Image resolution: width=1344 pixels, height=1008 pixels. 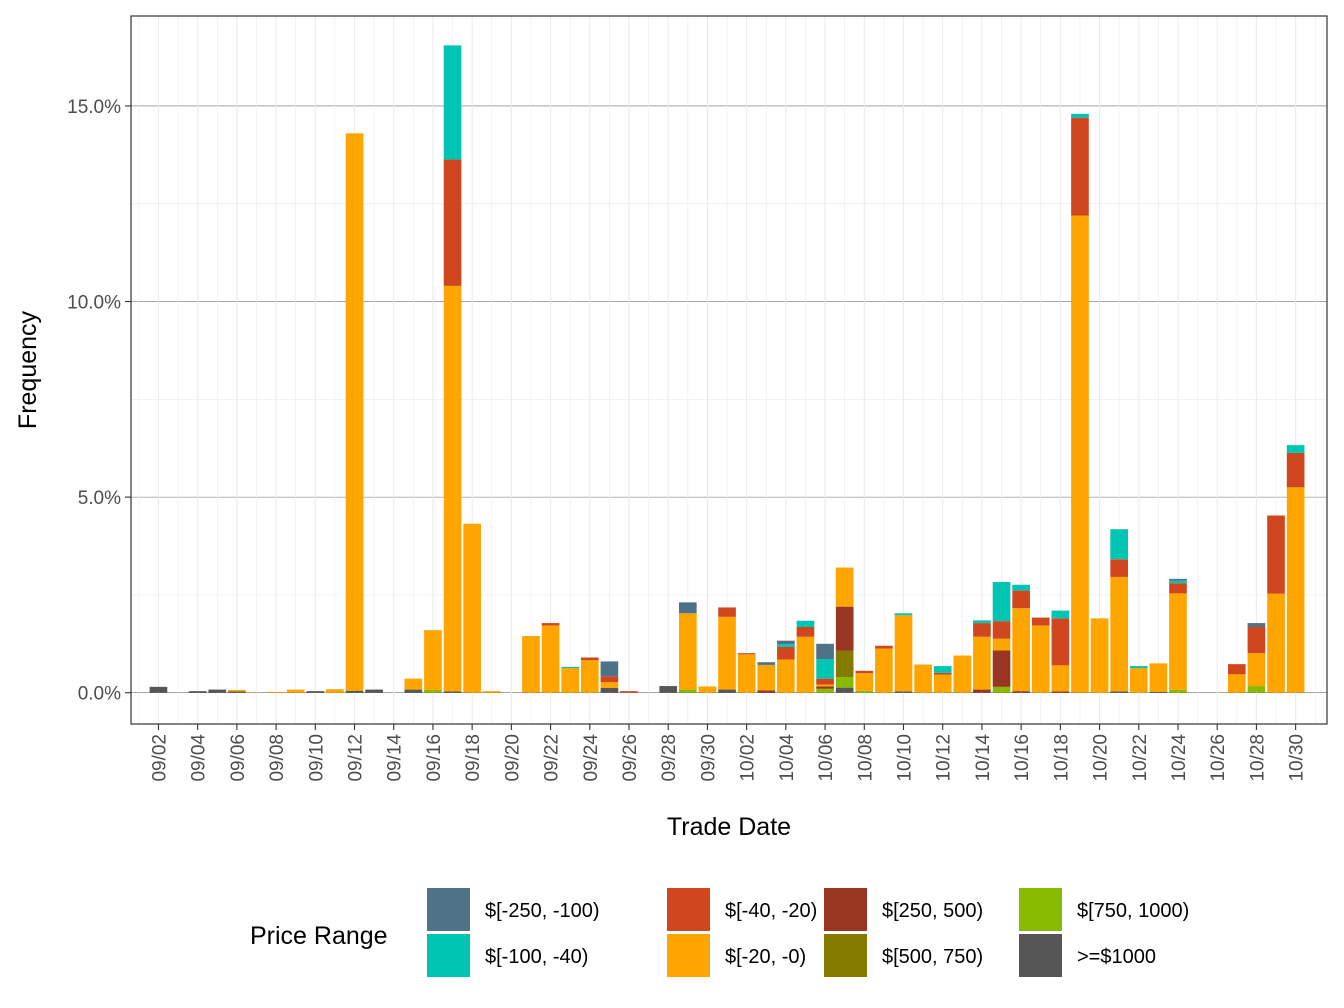 I want to click on legend-item-250-500: $[250, 500), so click(x=903, y=909).